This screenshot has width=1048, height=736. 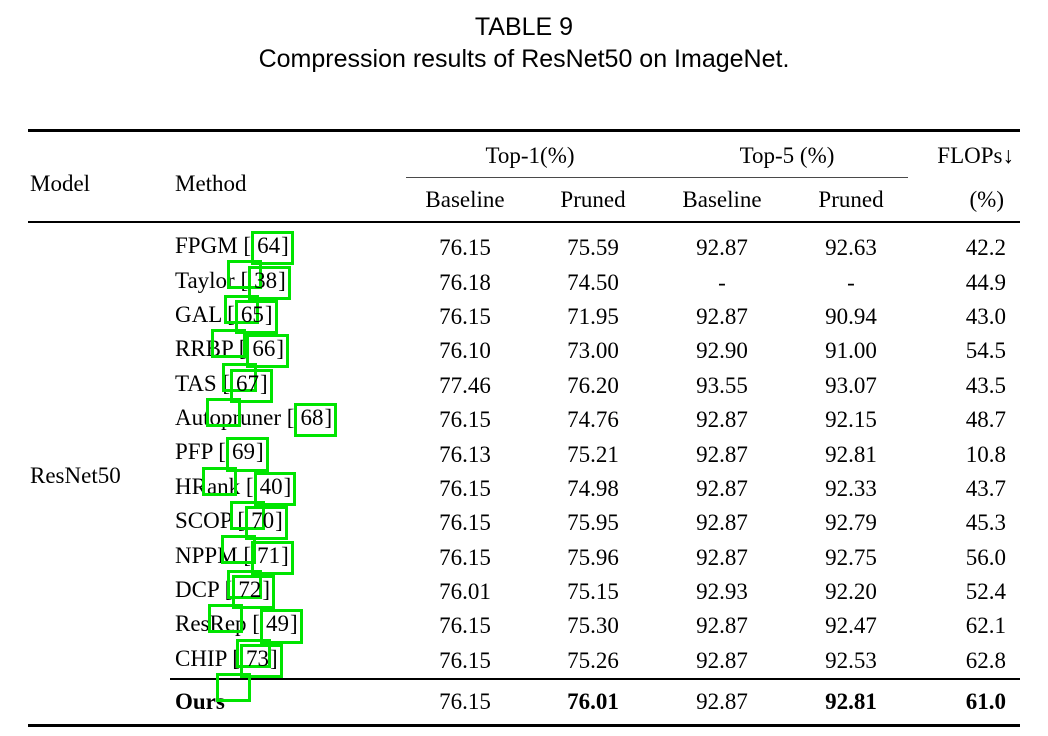 I want to click on ours-value-2: 92.87, so click(x=722, y=702).